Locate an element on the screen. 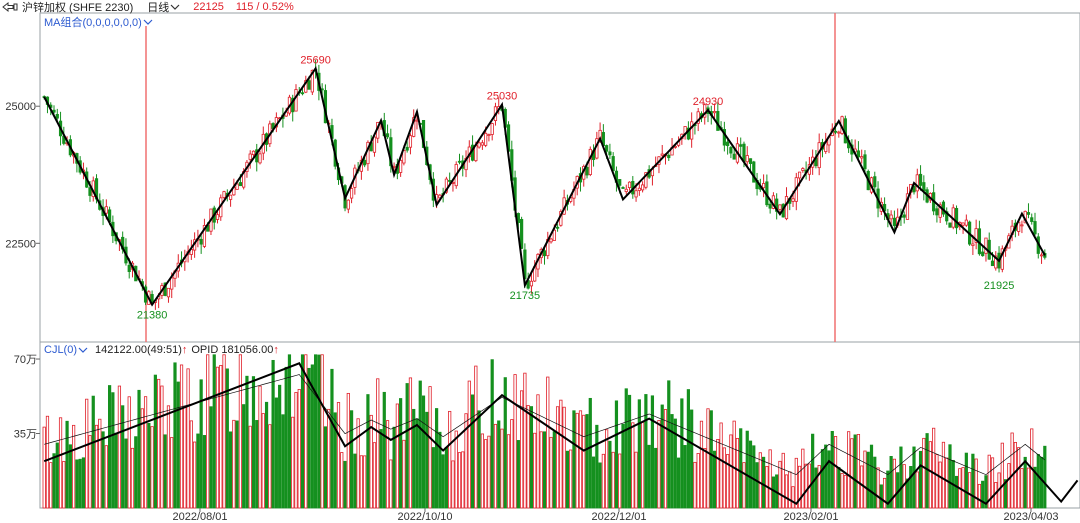  volume-value: 142122.00(49:51) is located at coordinates (138, 350).